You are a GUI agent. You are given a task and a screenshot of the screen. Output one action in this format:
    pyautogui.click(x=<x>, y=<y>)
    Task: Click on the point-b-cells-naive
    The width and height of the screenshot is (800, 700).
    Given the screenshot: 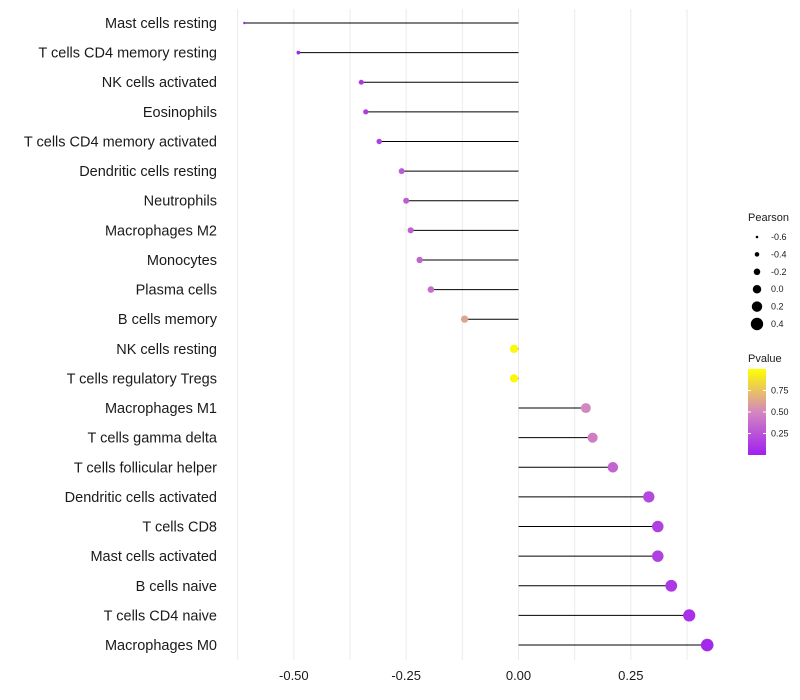 What is the action you would take?
    pyautogui.click(x=671, y=585)
    